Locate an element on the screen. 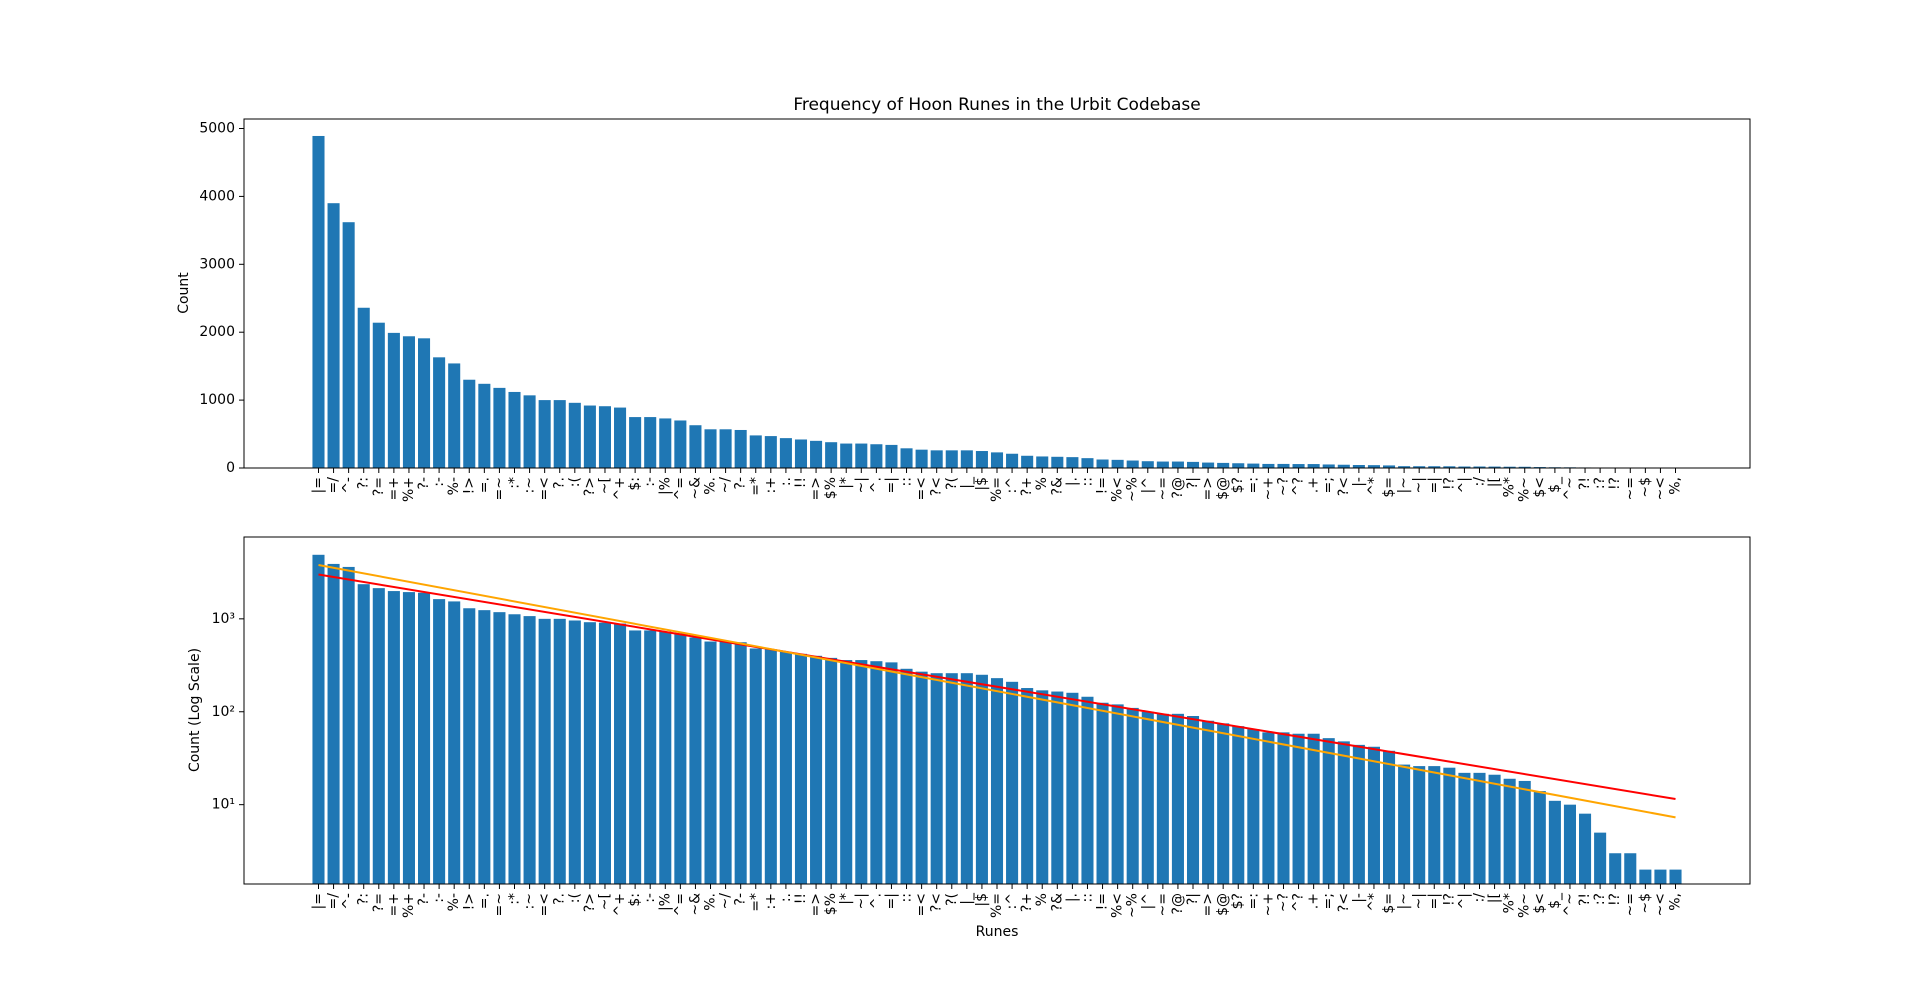 The image size is (1920, 982). y-tick-label: 4000 is located at coordinates (217, 196).